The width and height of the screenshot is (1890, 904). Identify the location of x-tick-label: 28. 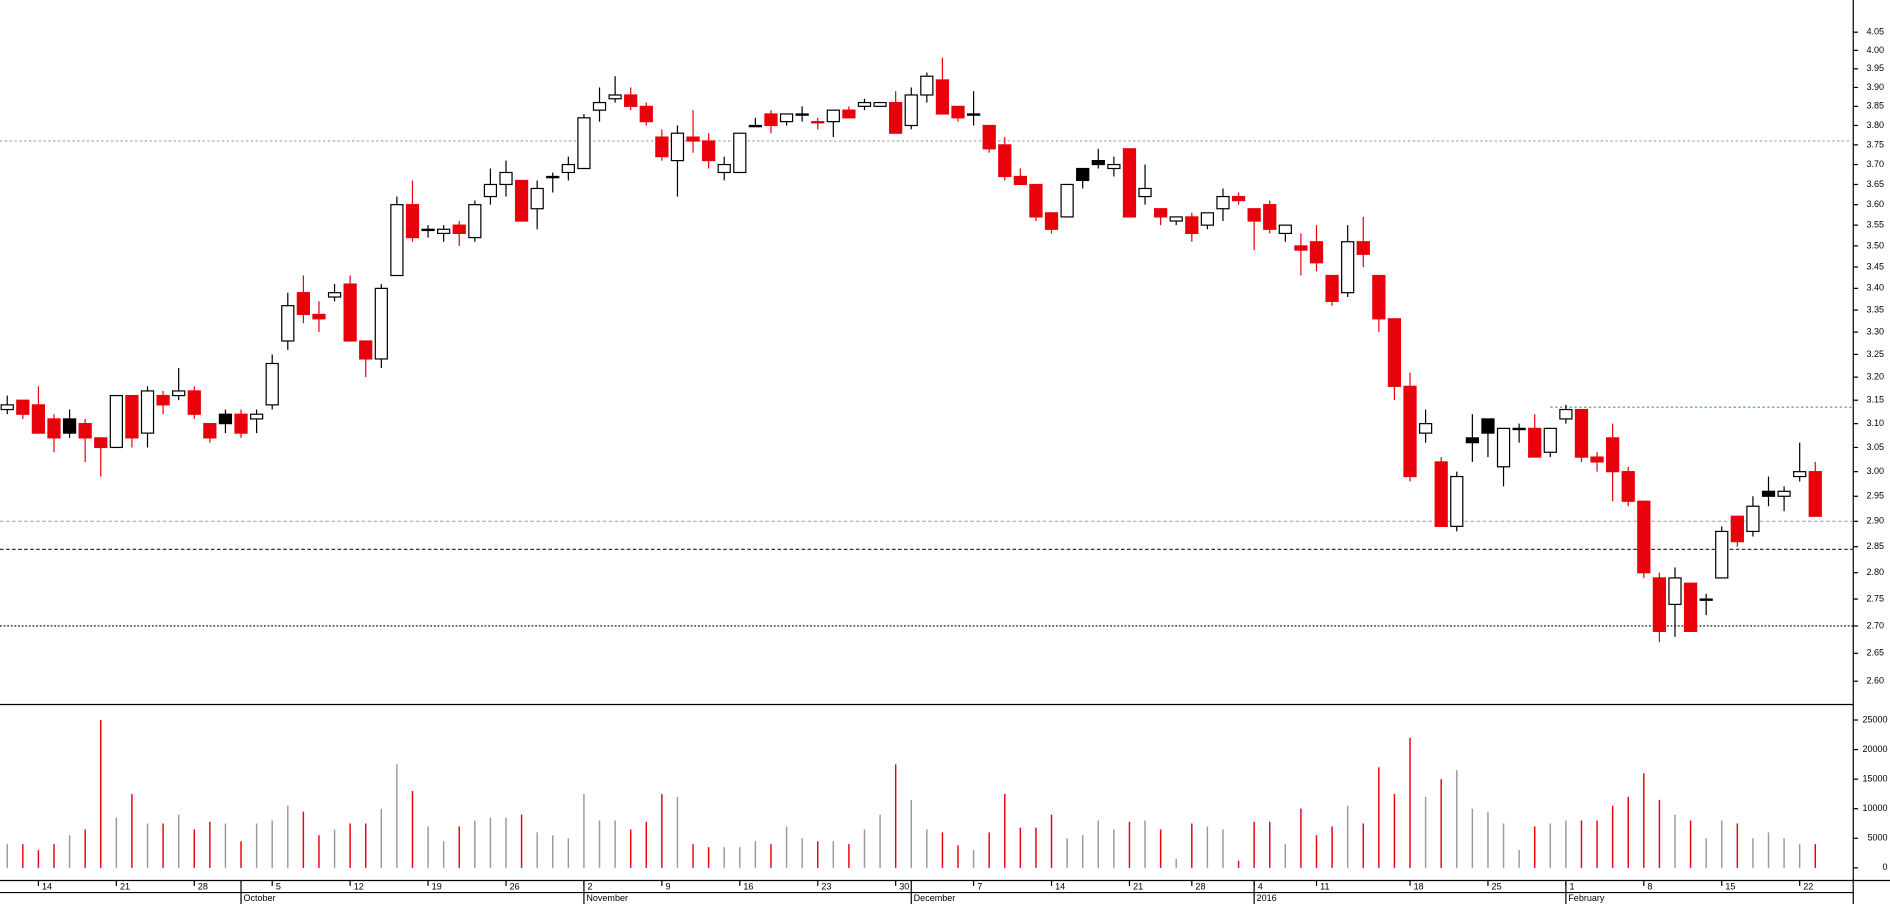
(1200, 887).